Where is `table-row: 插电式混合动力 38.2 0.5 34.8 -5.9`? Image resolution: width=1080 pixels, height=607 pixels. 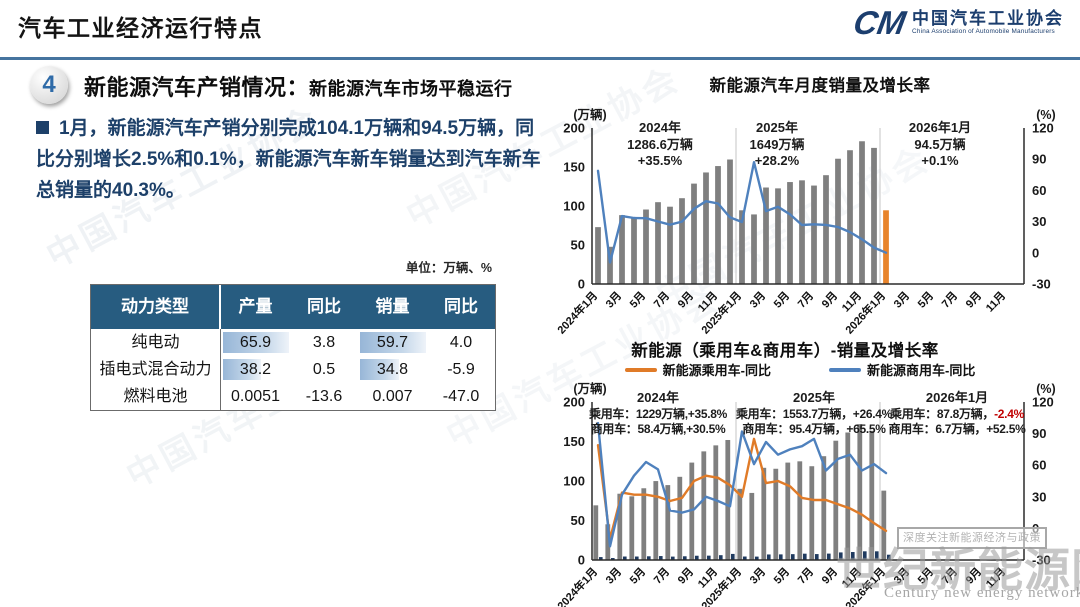
table-row: 插电式混合动力 38.2 0.5 34.8 -5.9 is located at coordinates (293, 369).